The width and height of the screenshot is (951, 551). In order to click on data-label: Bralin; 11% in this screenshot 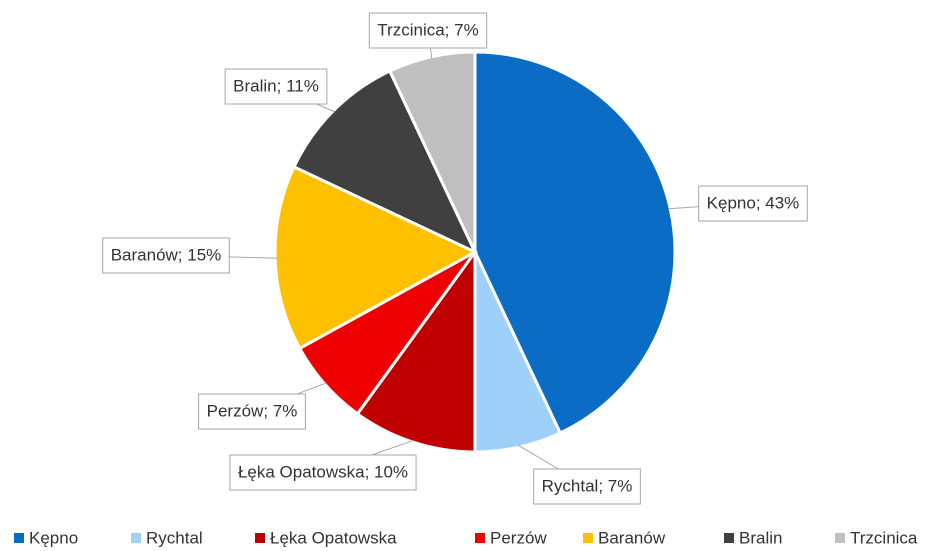, I will do `click(276, 85)`.